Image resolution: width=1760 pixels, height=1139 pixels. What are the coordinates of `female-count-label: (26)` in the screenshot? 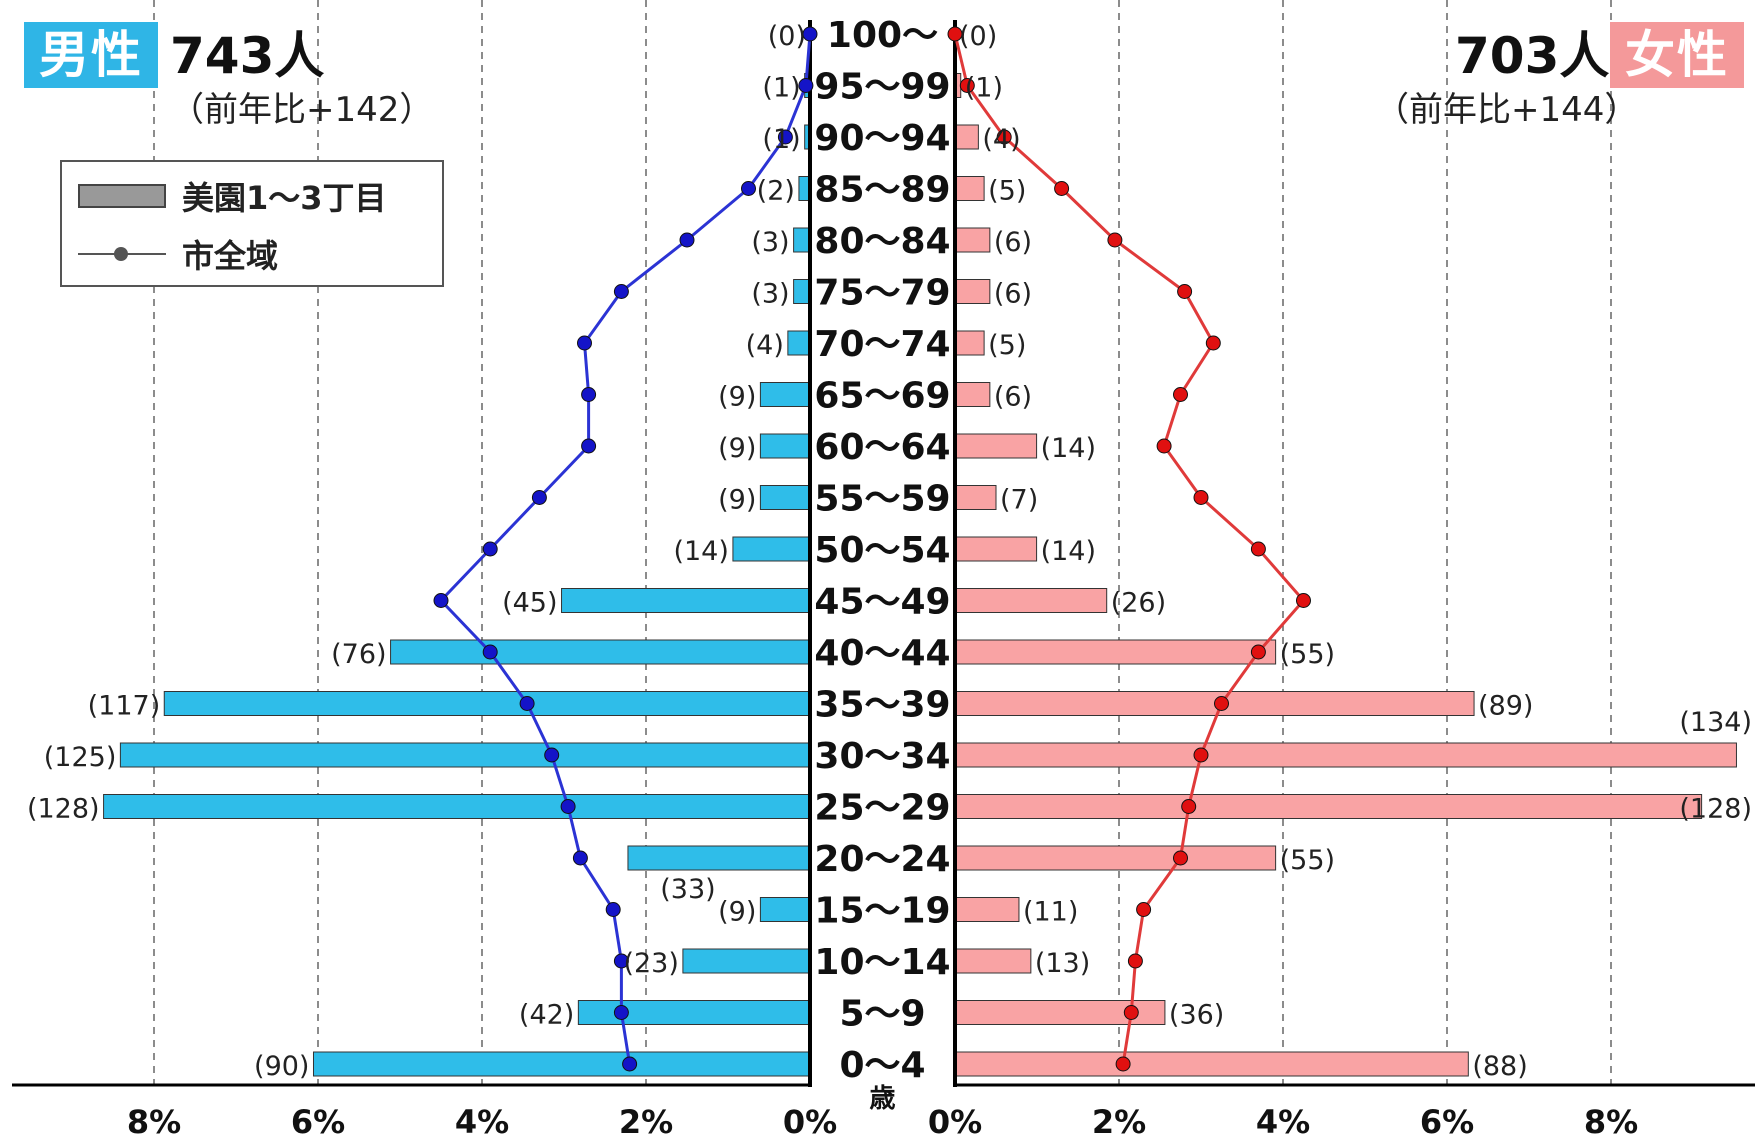 It's located at (1138, 603).